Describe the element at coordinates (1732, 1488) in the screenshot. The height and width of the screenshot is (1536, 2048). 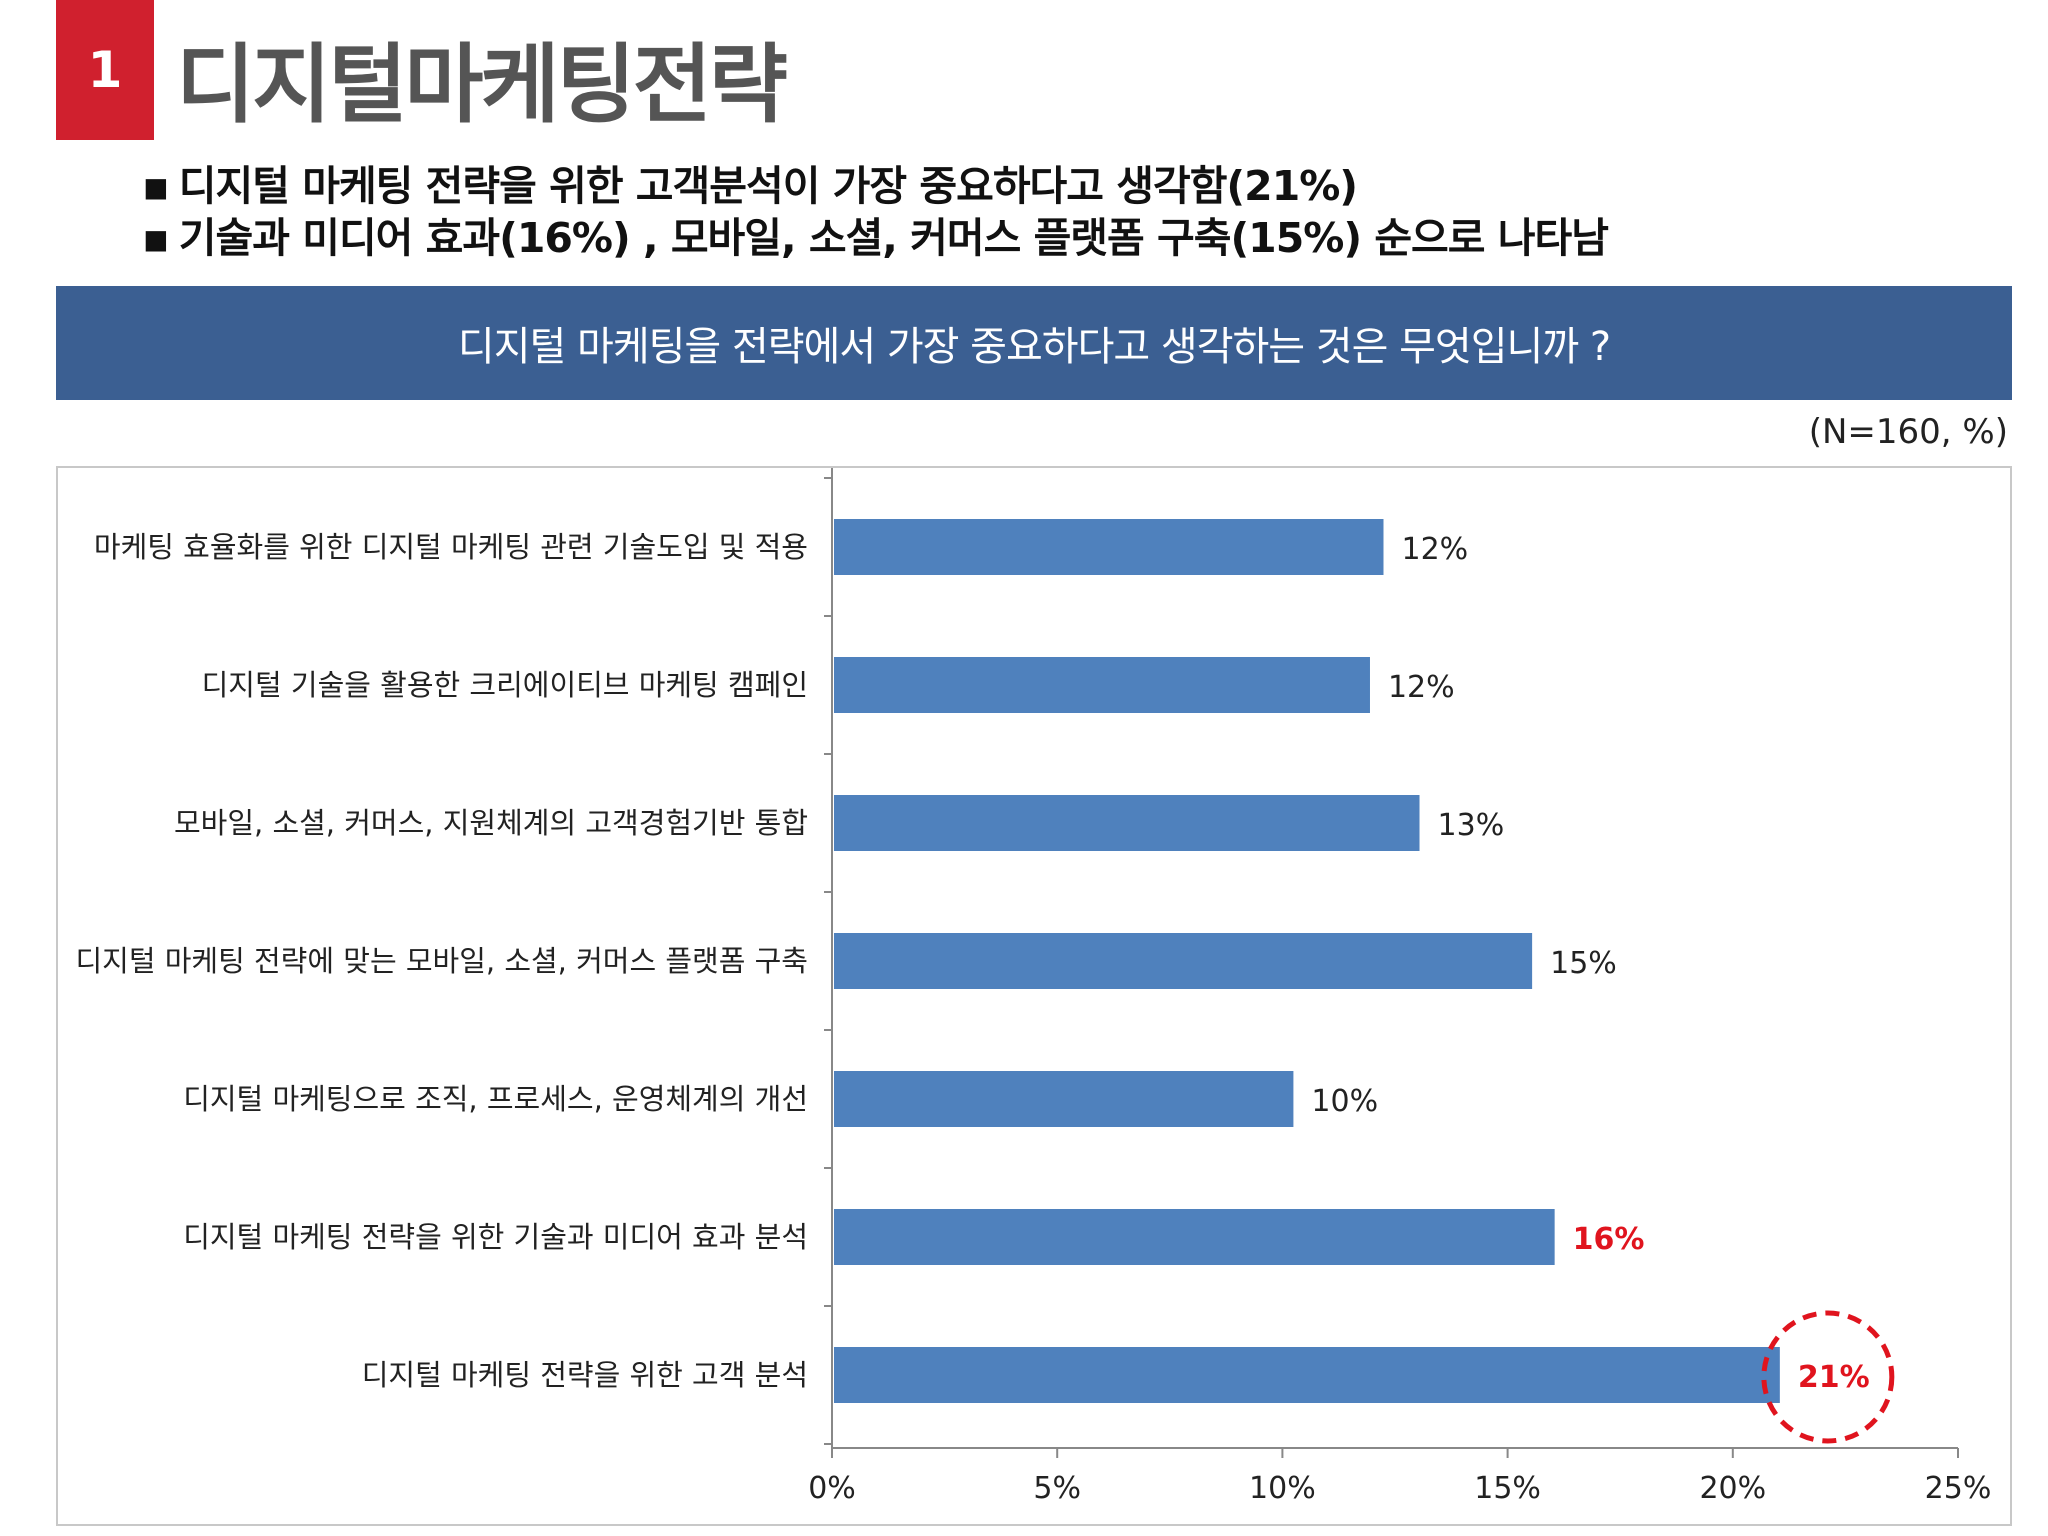
I see `x-tick-label: 20%` at that location.